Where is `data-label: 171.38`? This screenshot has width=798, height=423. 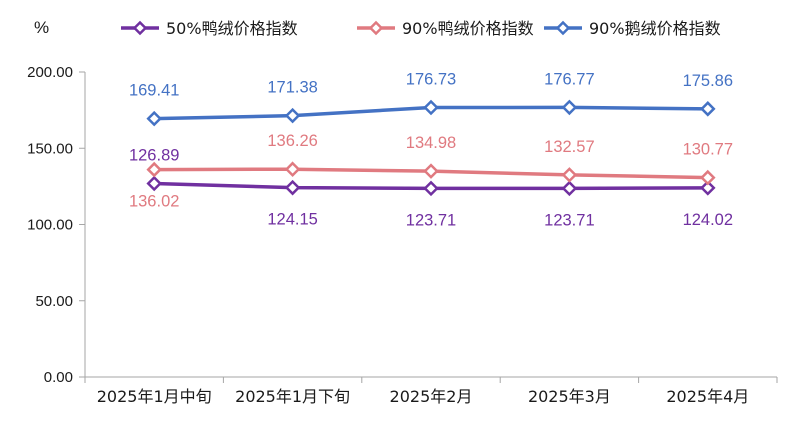 data-label: 171.38 is located at coordinates (292, 88).